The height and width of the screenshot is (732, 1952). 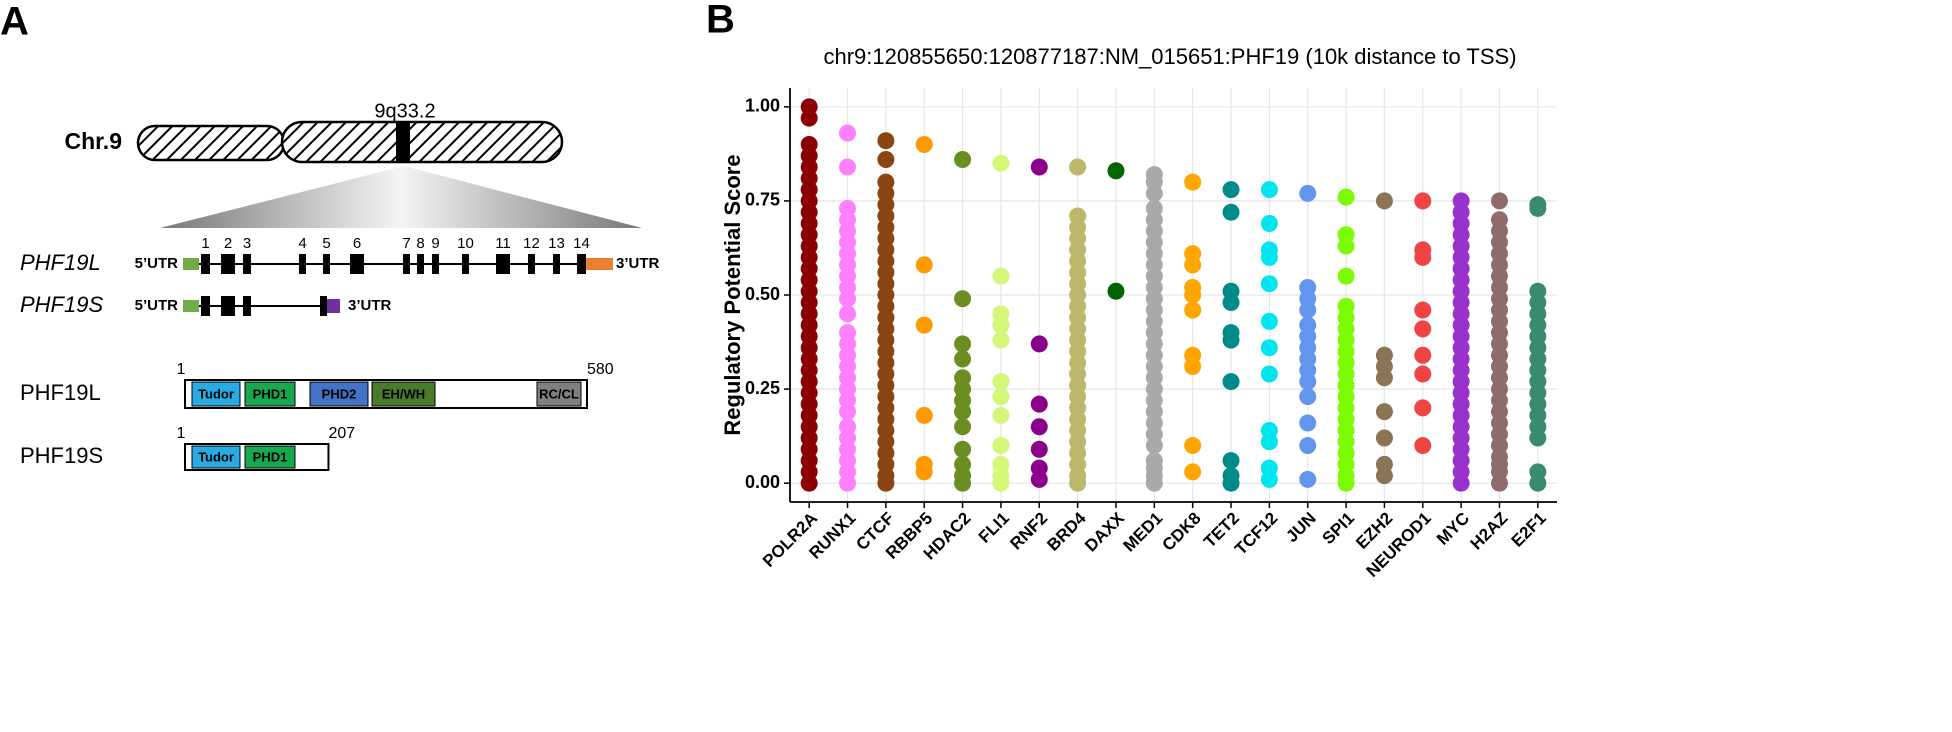 What do you see at coordinates (503, 243) in the screenshot?
I see `exon-number: 11` at bounding box center [503, 243].